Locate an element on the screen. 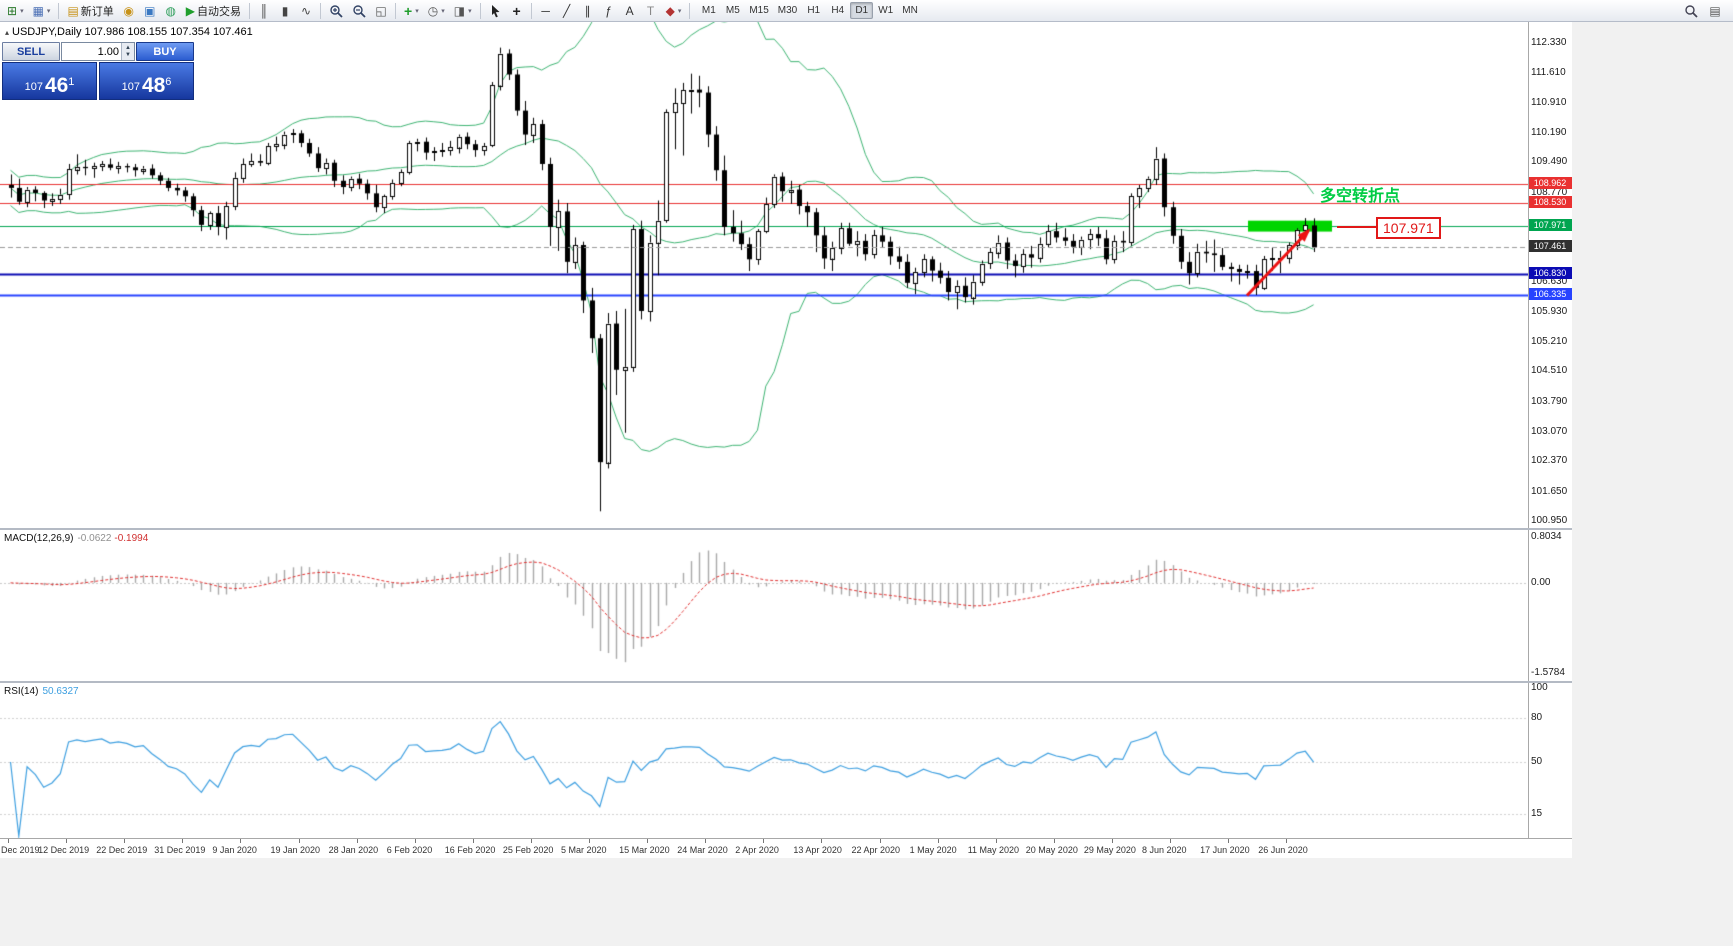 This screenshot has width=1733, height=946. horizontal-line-icon: ─ is located at coordinates (545, 10).